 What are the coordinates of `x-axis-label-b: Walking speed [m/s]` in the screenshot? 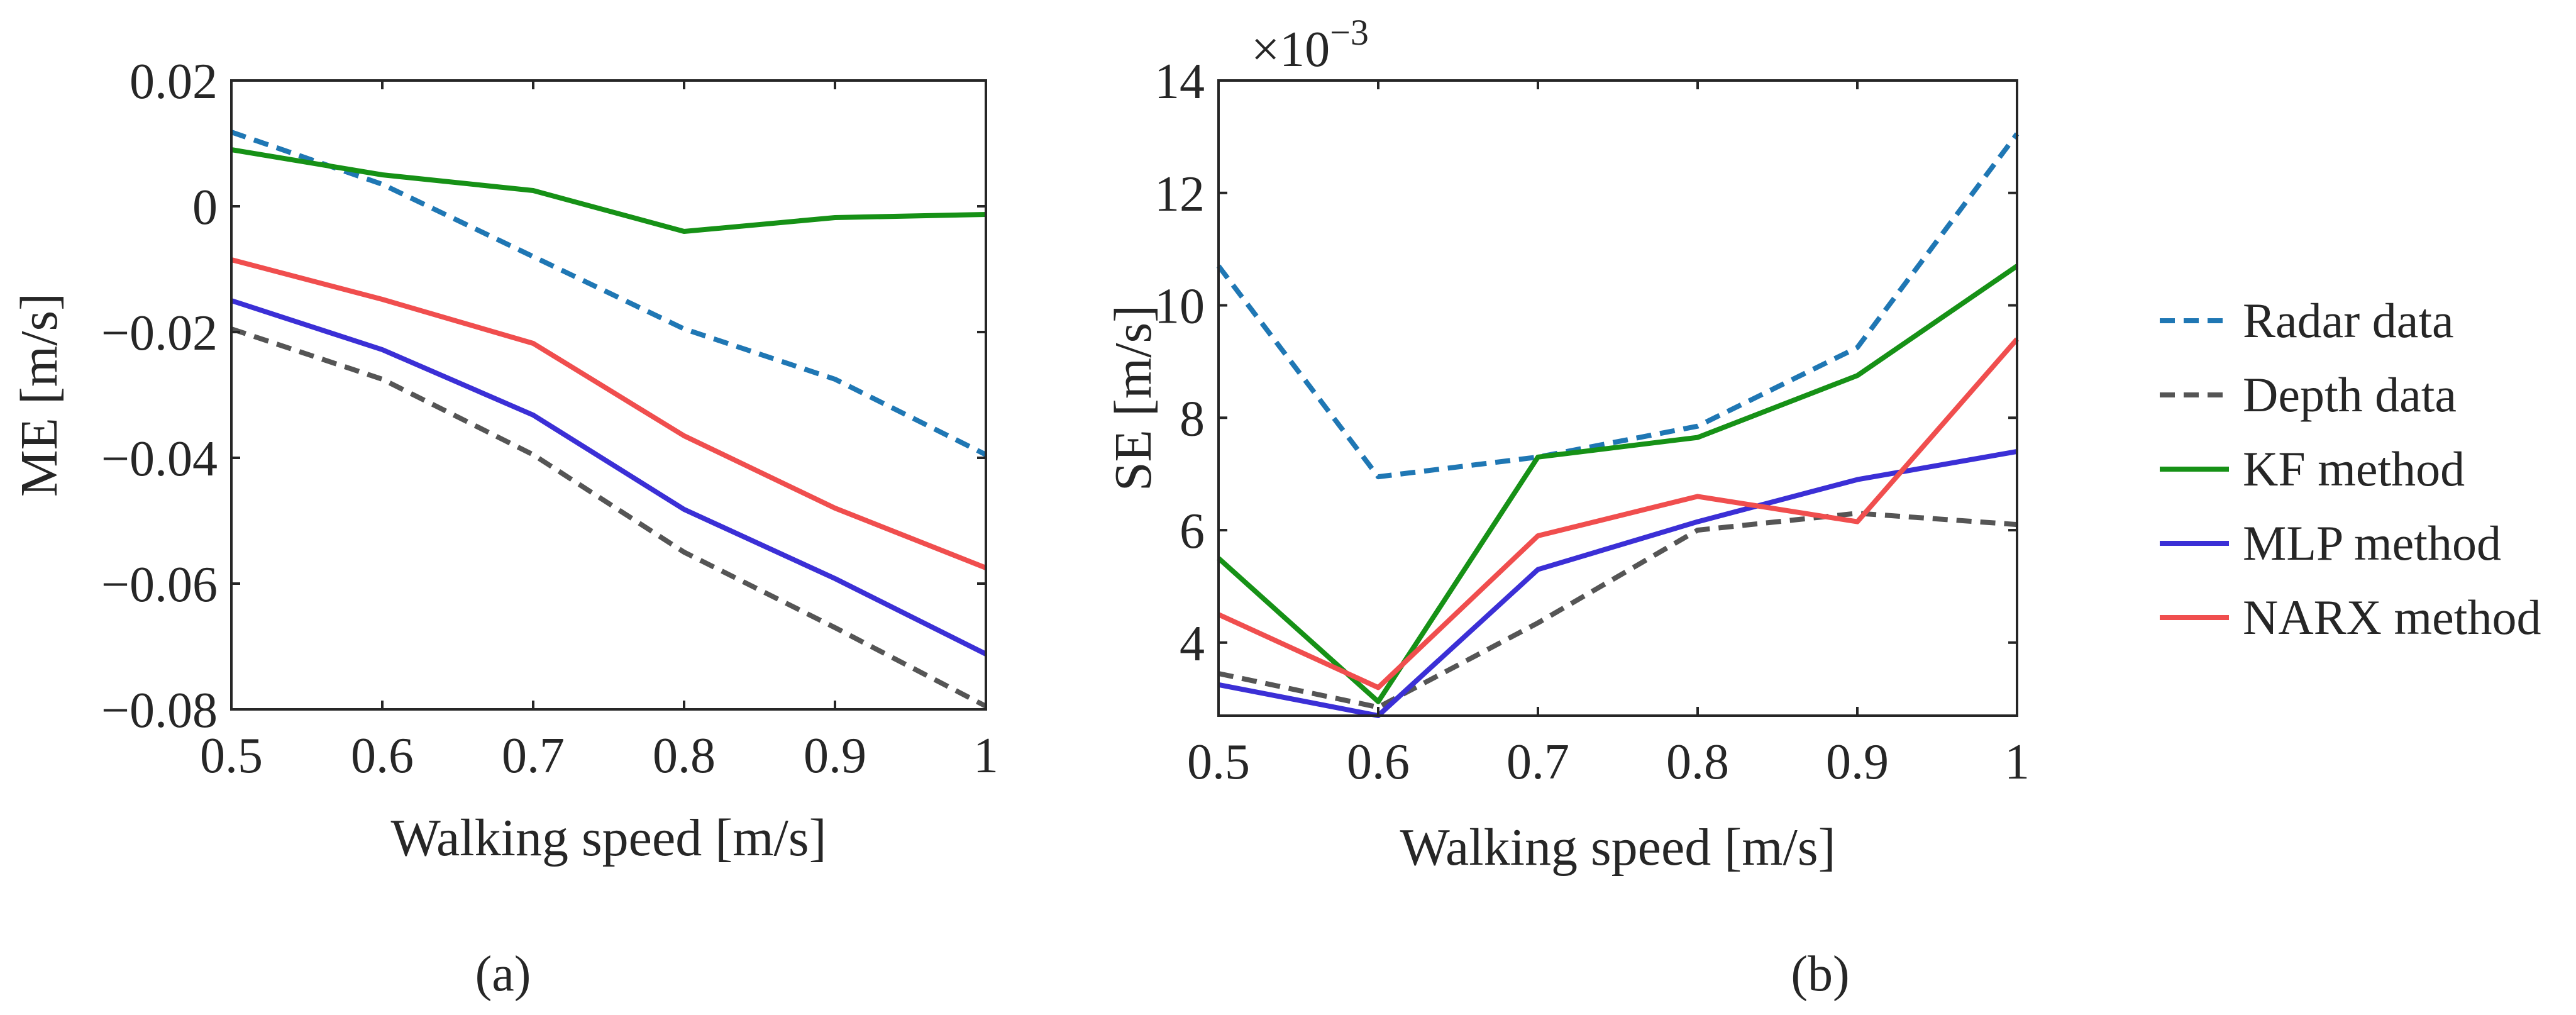 It's located at (1617, 847).